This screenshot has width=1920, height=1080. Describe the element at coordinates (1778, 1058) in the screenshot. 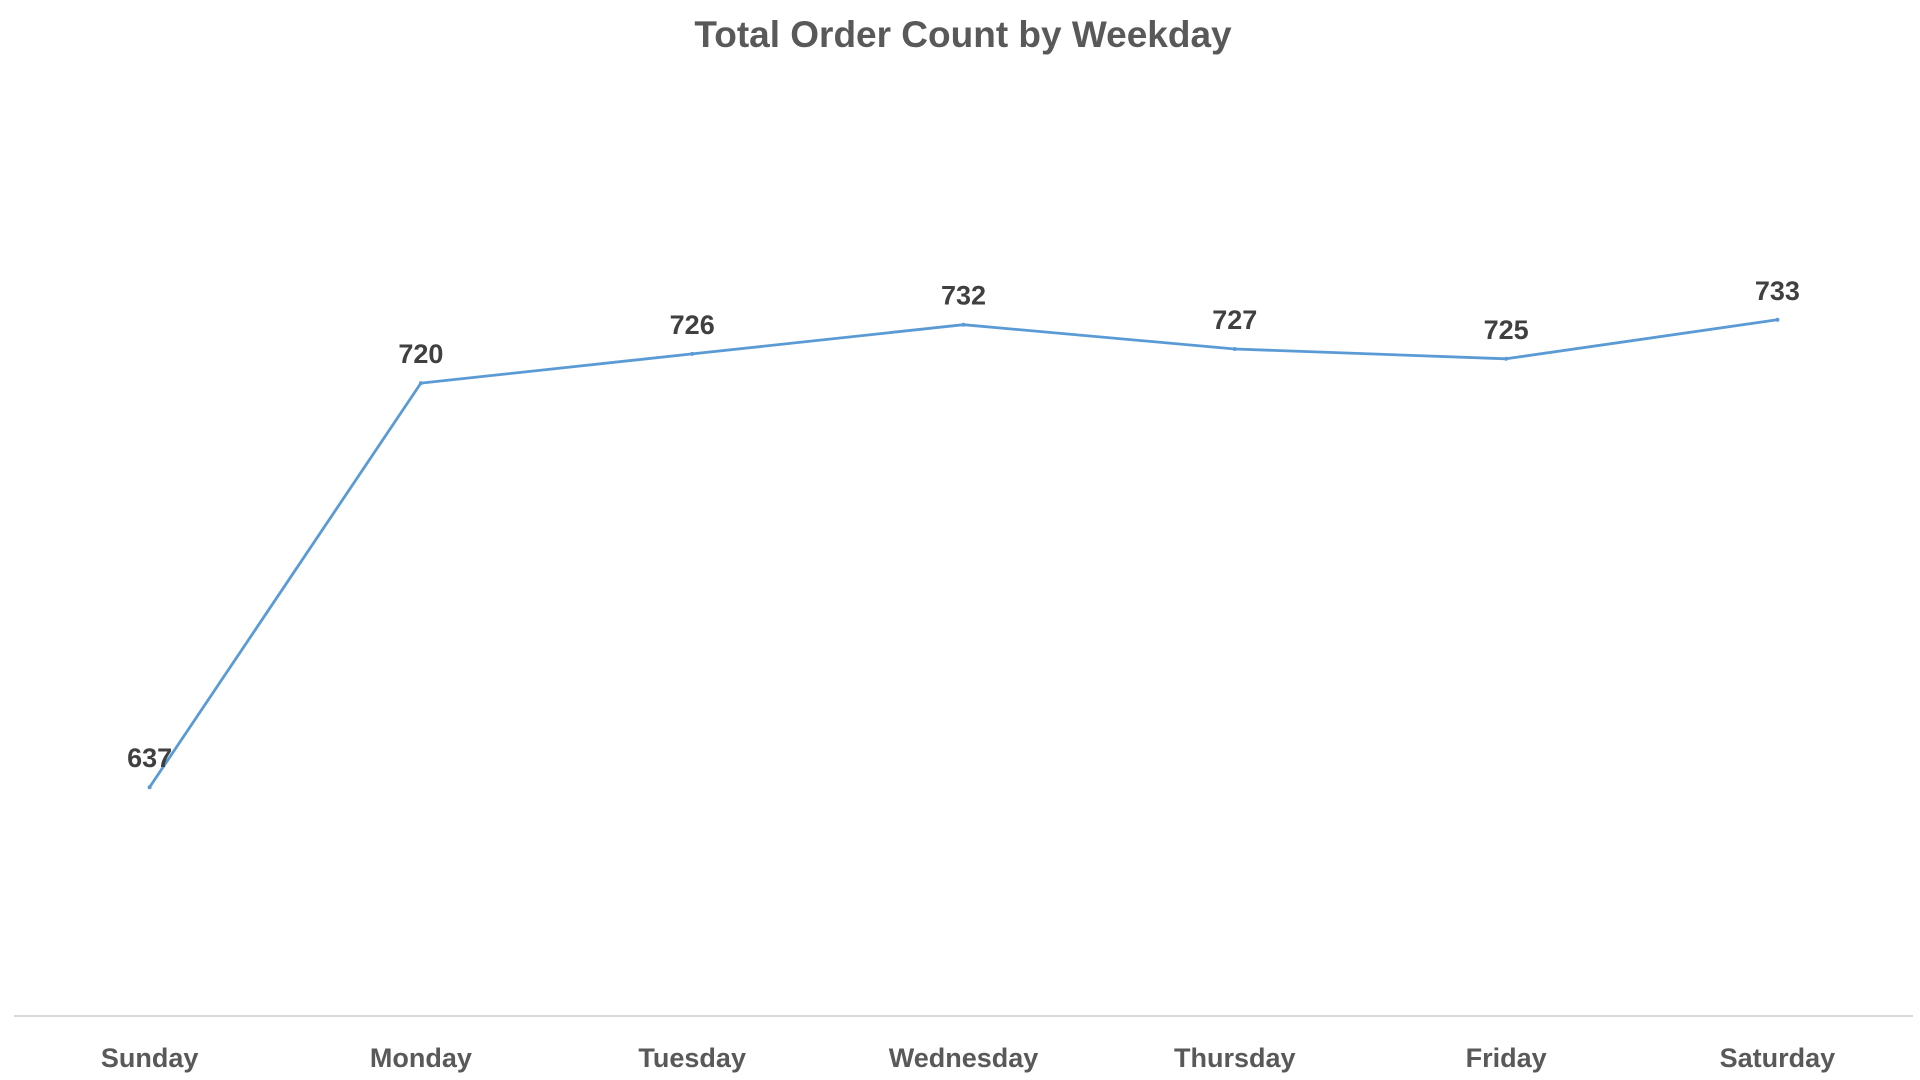

I see `x-tick-label-saturday: Saturday` at that location.